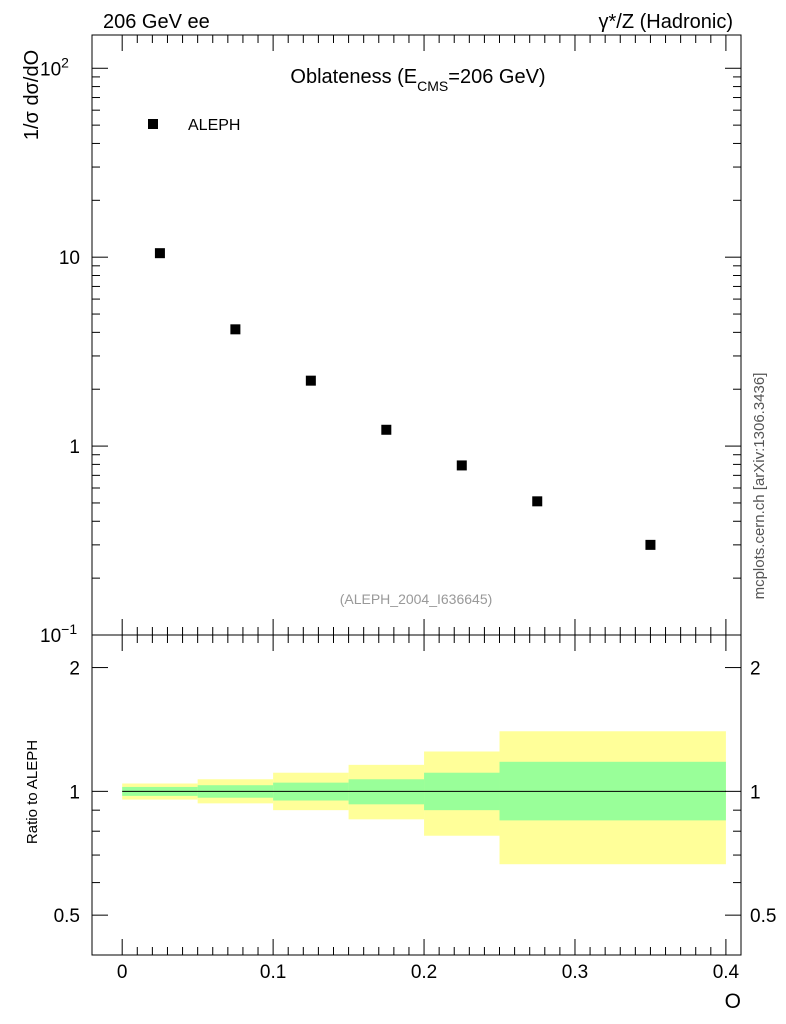  I want to click on main-y-tick-label: 10, so click(69, 258).